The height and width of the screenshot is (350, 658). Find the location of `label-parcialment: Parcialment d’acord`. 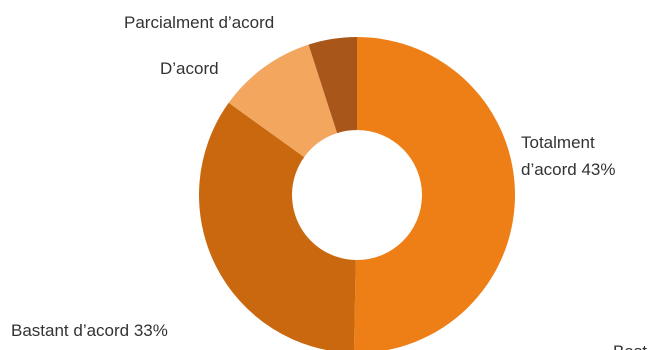

label-parcialment: Parcialment d’acord is located at coordinates (199, 22).